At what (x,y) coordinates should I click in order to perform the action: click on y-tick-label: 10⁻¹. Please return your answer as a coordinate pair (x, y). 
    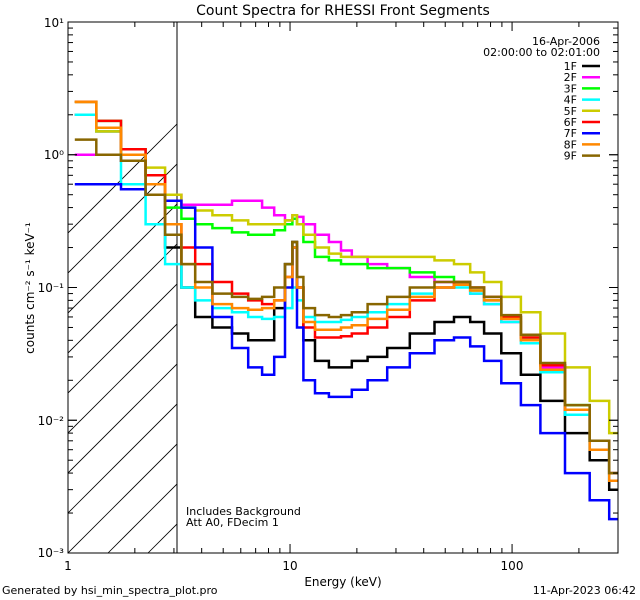
    Looking at the image, I should click on (51, 288).